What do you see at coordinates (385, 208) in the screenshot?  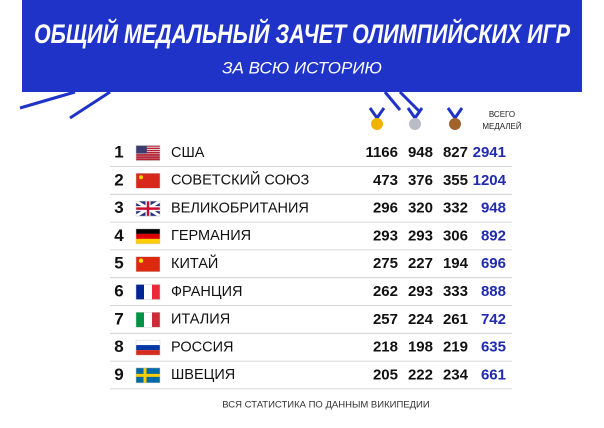 I see `medal-count: 296` at bounding box center [385, 208].